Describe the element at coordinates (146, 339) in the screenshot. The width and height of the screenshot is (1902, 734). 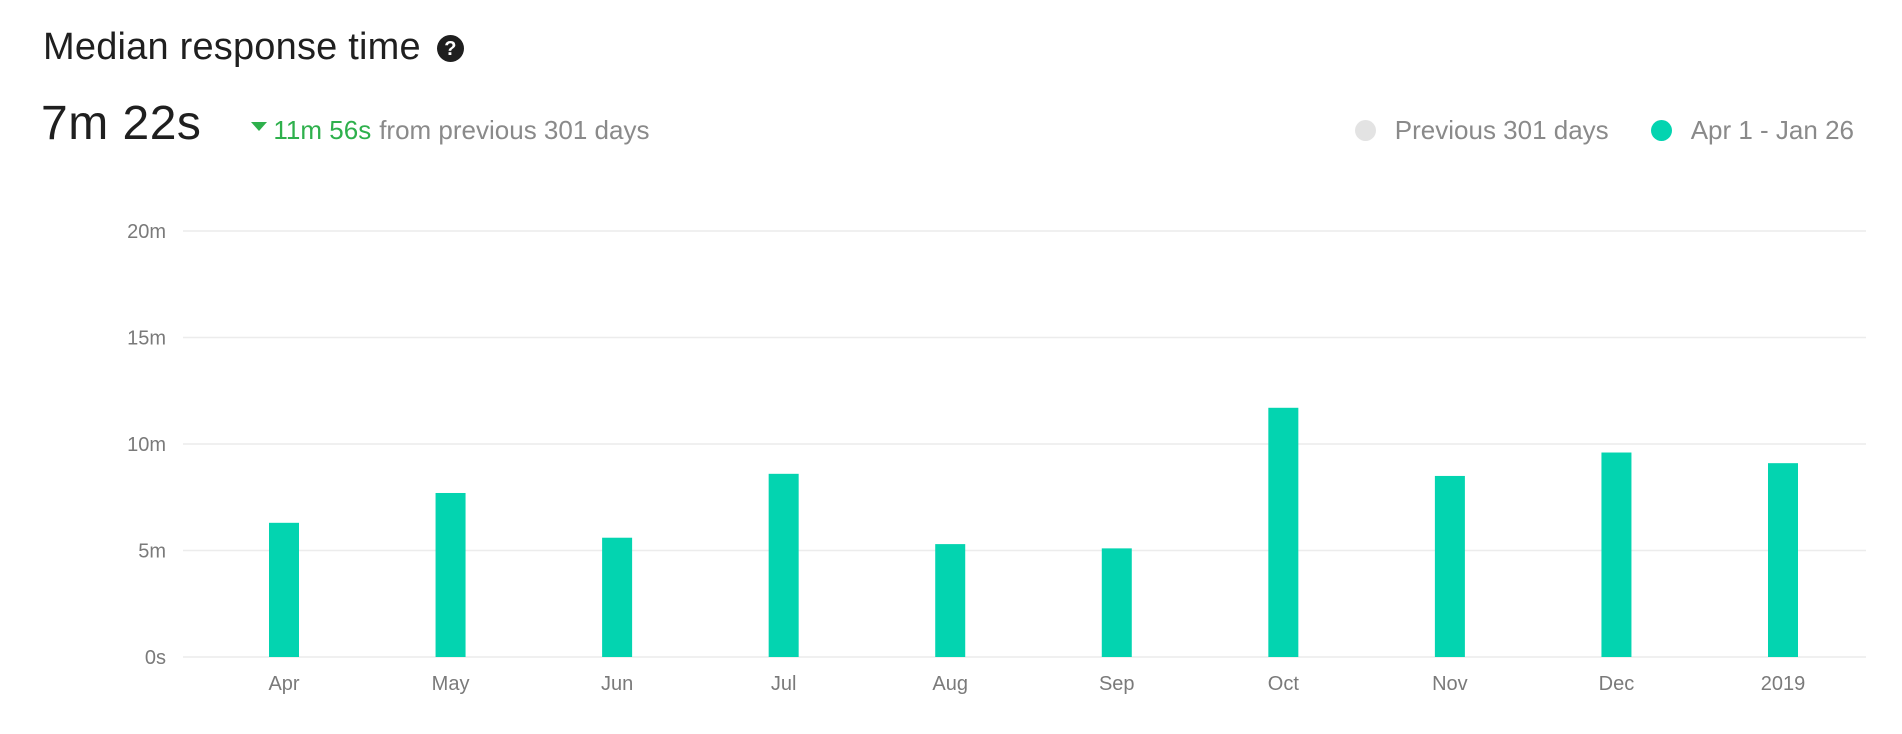
I see `y-tick-label: 15m` at that location.